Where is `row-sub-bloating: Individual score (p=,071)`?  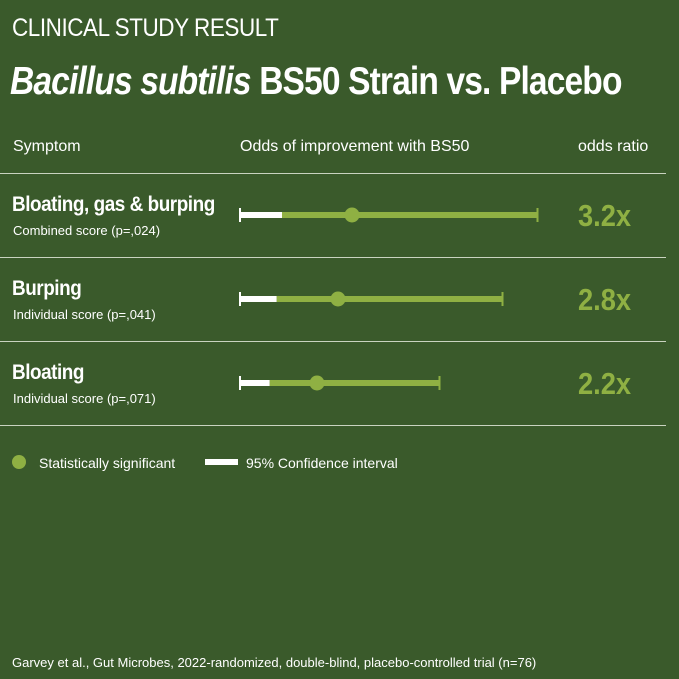
row-sub-bloating: Individual score (p=,071) is located at coordinates (84, 398).